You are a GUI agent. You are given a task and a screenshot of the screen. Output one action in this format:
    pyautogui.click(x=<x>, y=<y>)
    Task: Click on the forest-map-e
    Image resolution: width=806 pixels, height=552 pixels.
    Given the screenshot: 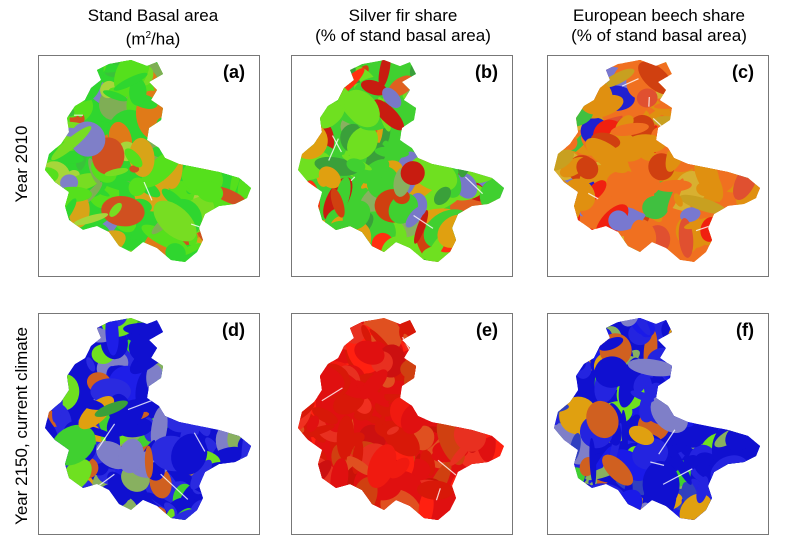 What is the action you would take?
    pyautogui.click(x=401, y=419)
    